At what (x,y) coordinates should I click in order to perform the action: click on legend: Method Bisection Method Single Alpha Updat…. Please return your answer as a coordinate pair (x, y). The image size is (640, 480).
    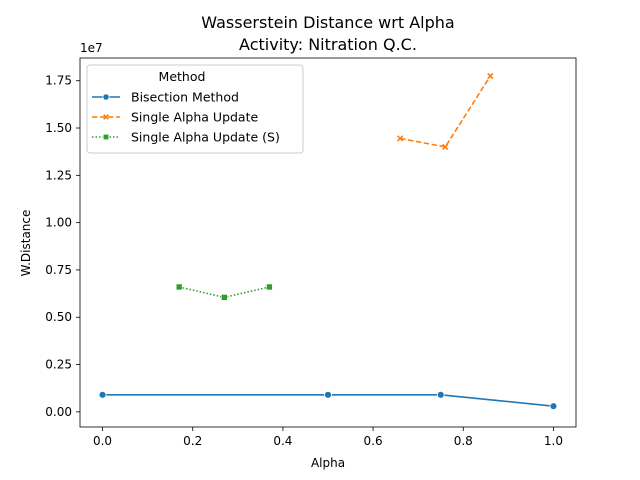
    Looking at the image, I should click on (195, 109).